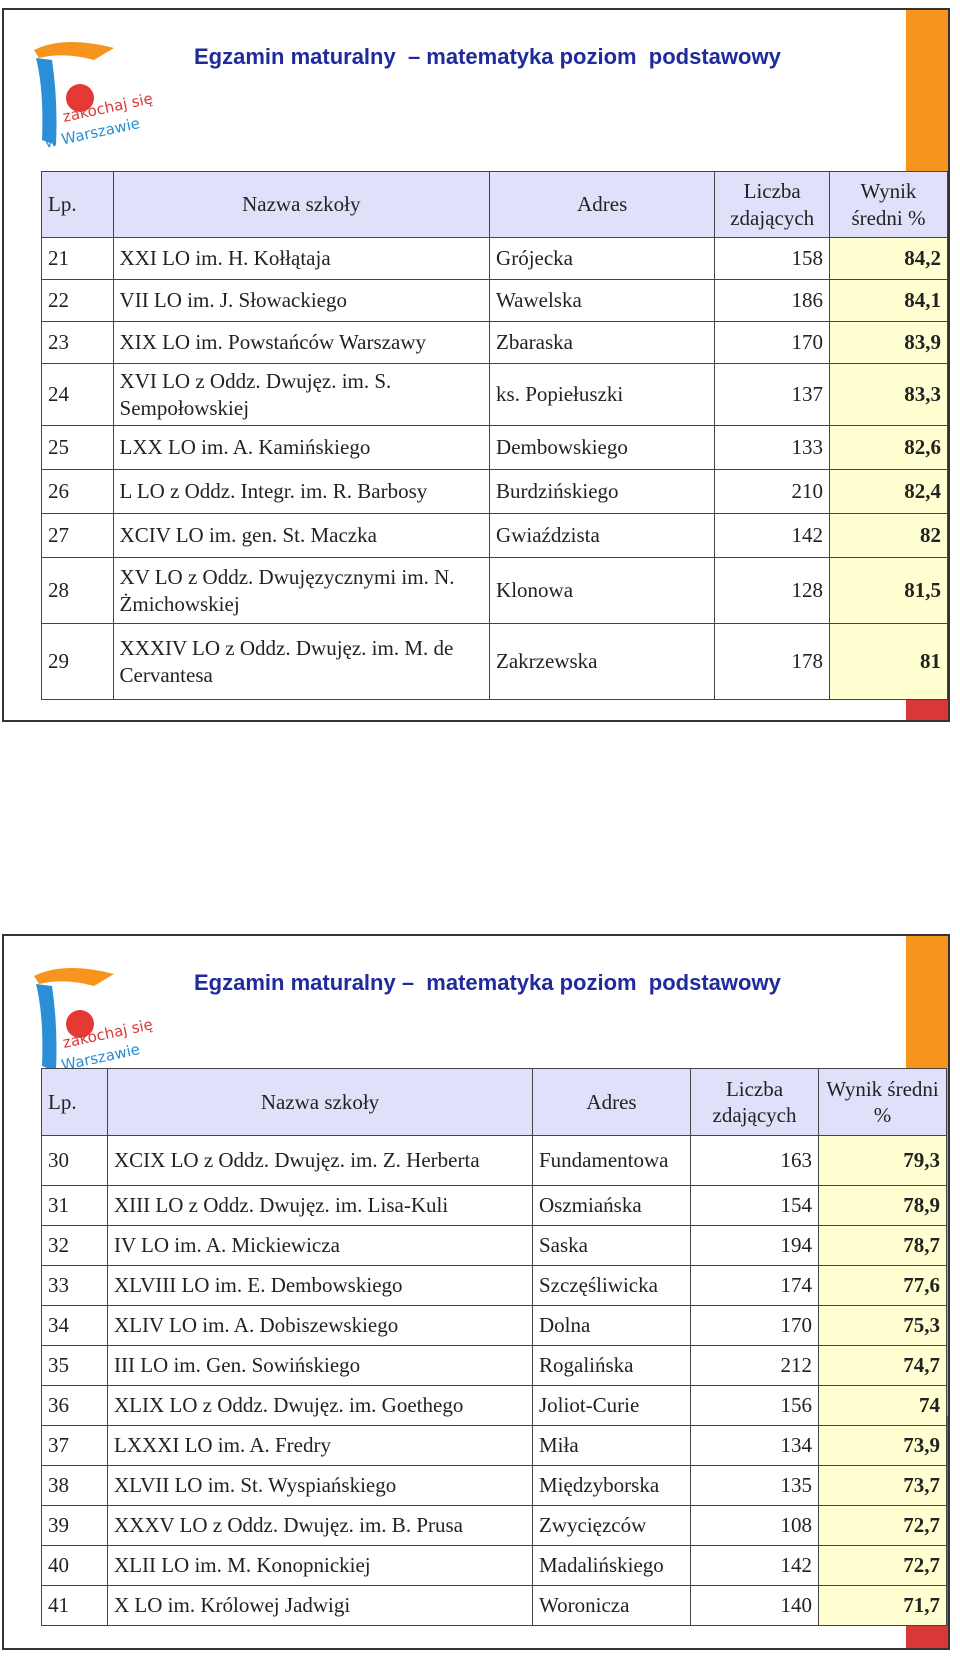 The width and height of the screenshot is (960, 1656). I want to click on result-cell: 83,3, so click(888, 394).